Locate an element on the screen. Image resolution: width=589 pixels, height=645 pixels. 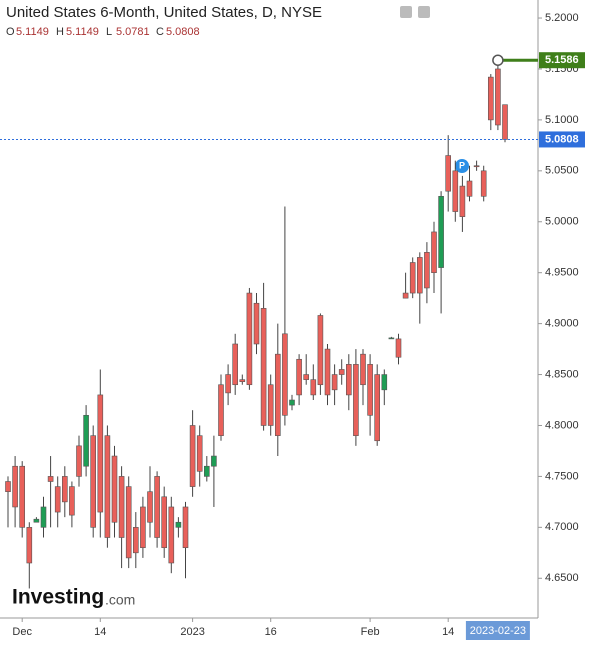
brand-suffix: .com is located at coordinates (120, 600).